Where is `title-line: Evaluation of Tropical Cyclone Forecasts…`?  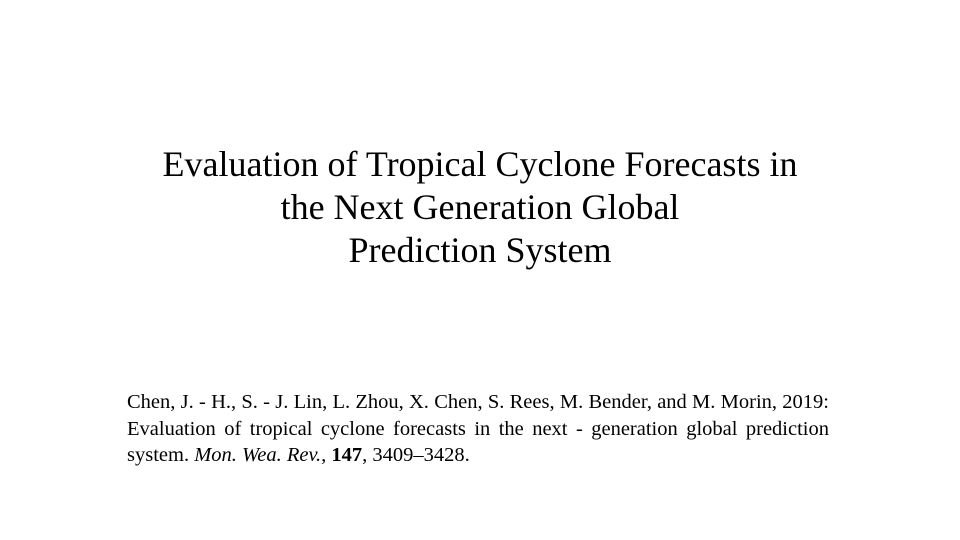
title-line: Evaluation of Tropical Cyclone Forecasts… is located at coordinates (480, 164).